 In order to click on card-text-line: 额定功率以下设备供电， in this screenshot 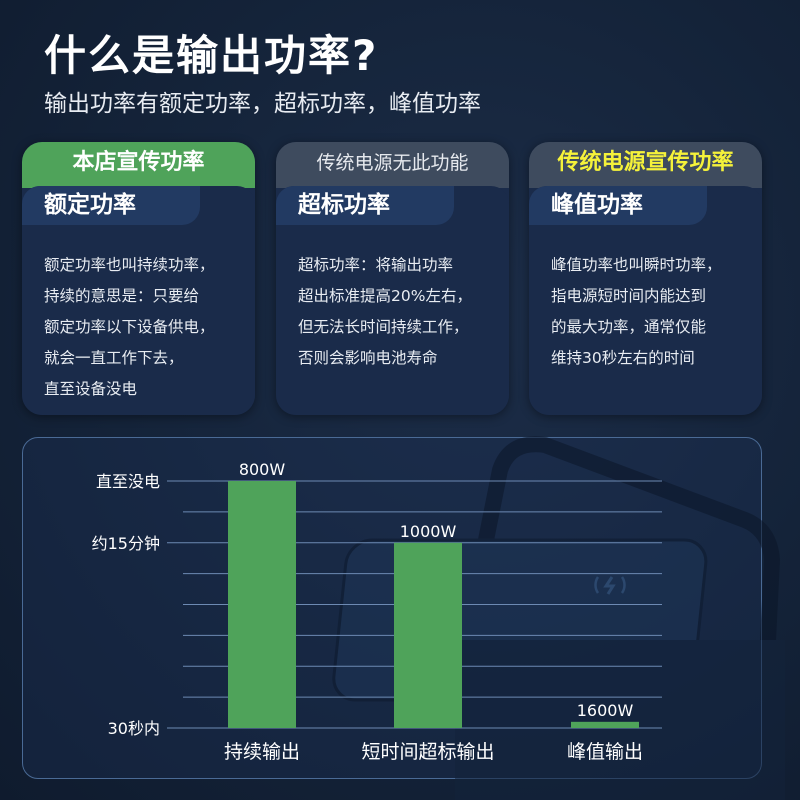, I will do `click(129, 327)`.